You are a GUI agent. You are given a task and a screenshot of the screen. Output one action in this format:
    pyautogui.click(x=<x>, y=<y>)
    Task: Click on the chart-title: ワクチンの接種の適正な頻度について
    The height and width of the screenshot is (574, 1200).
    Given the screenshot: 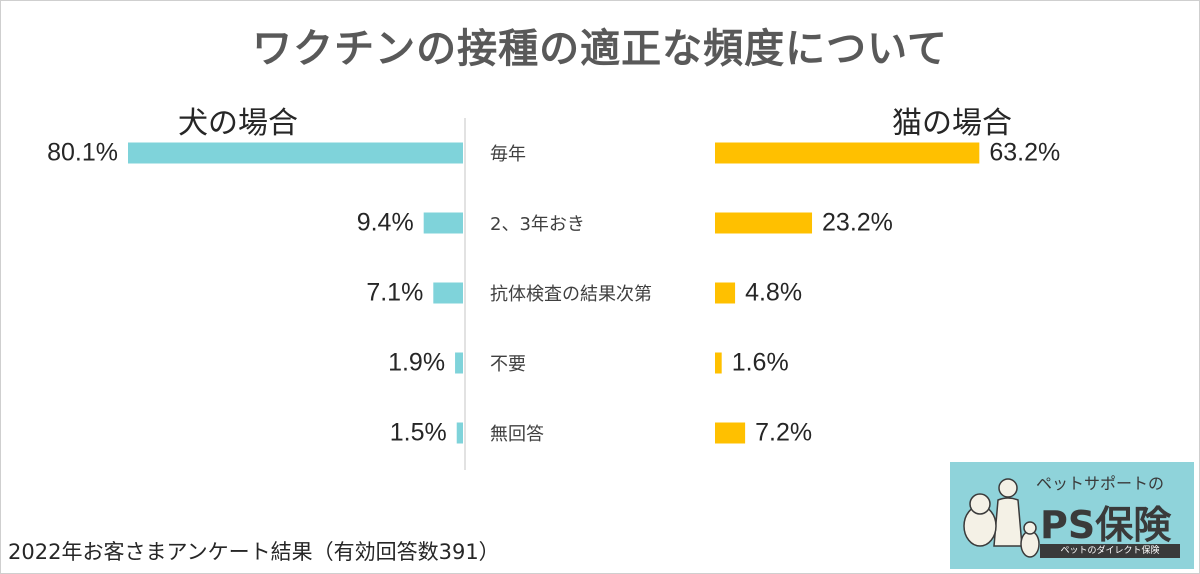 What is the action you would take?
    pyautogui.click(x=600, y=49)
    